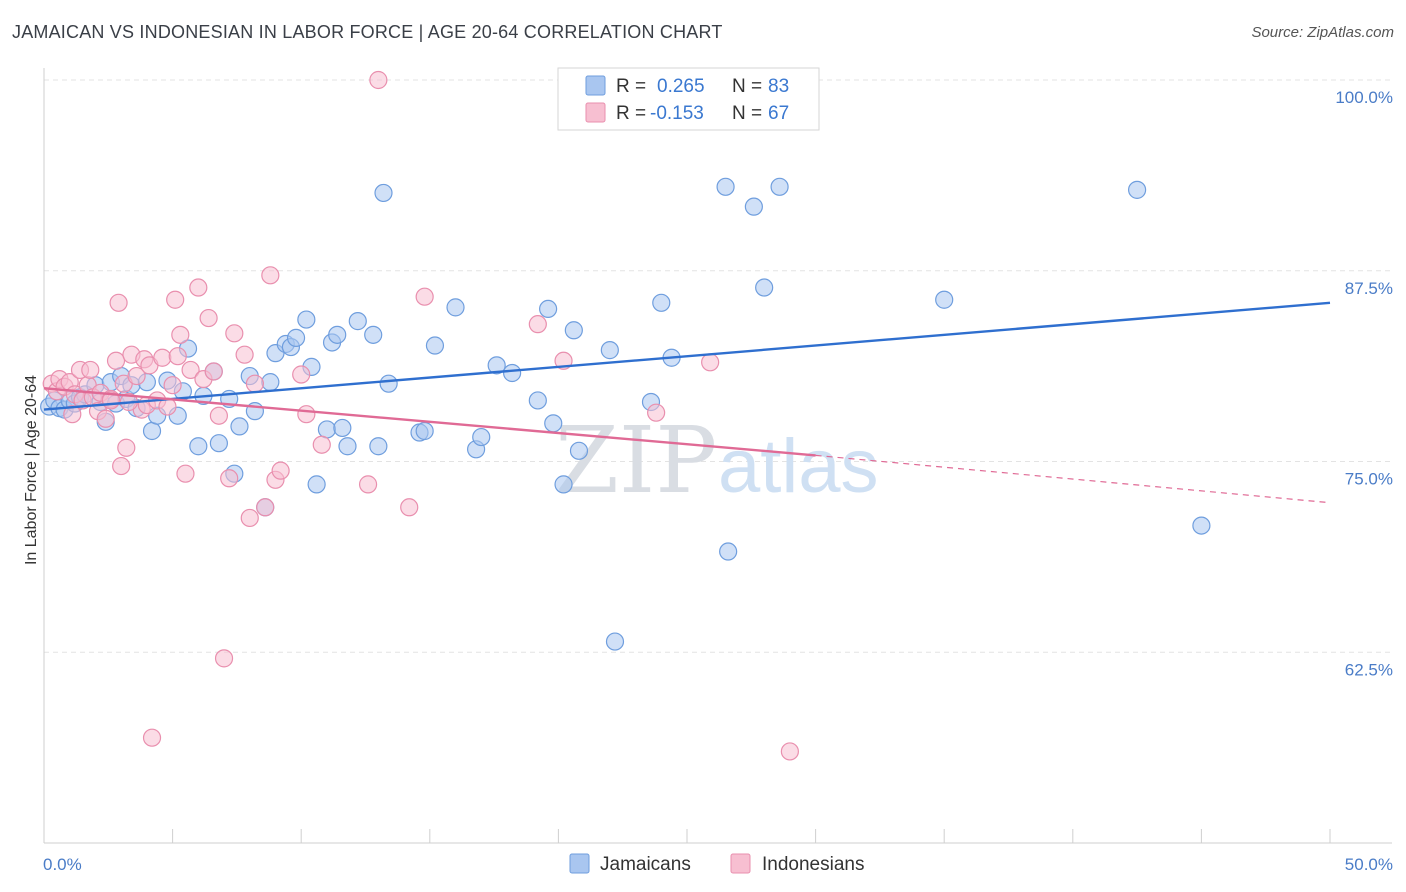 The width and height of the screenshot is (1406, 892). What do you see at coordinates (1322, 32) in the screenshot?
I see `source-label: Source: ZipAtlas.com` at bounding box center [1322, 32].